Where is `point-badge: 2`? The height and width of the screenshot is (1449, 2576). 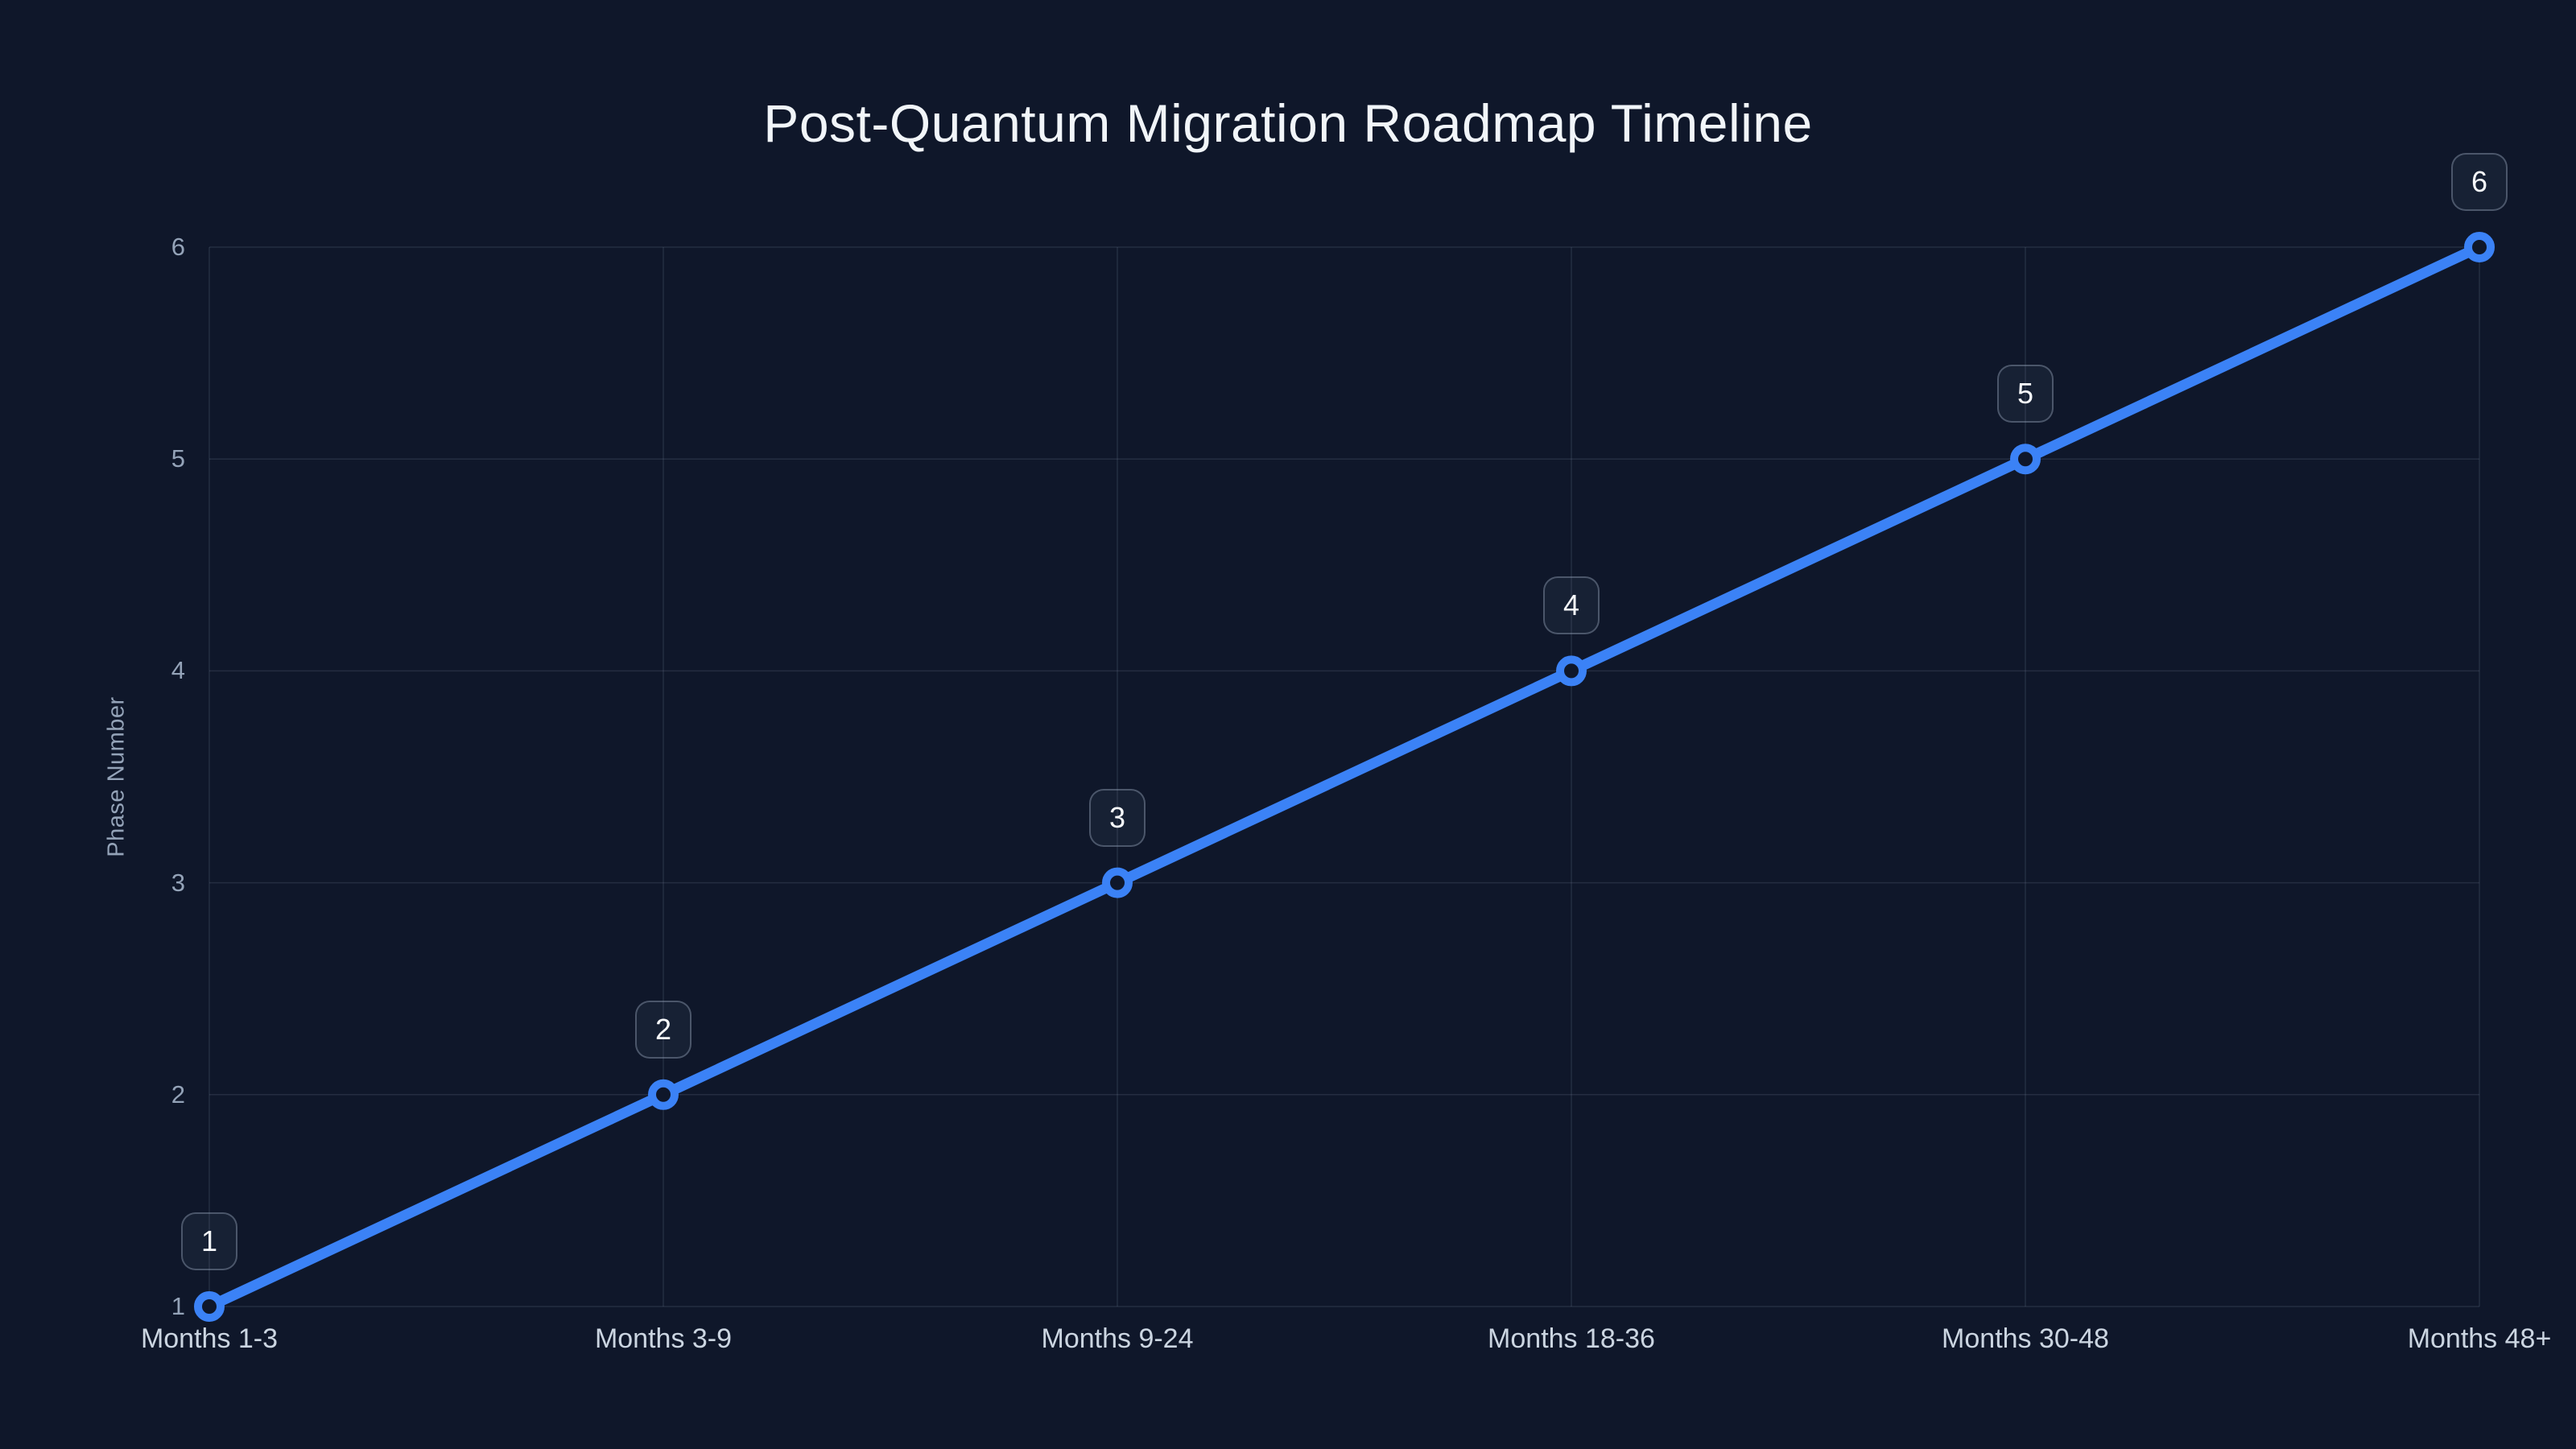
point-badge: 2 is located at coordinates (663, 1029).